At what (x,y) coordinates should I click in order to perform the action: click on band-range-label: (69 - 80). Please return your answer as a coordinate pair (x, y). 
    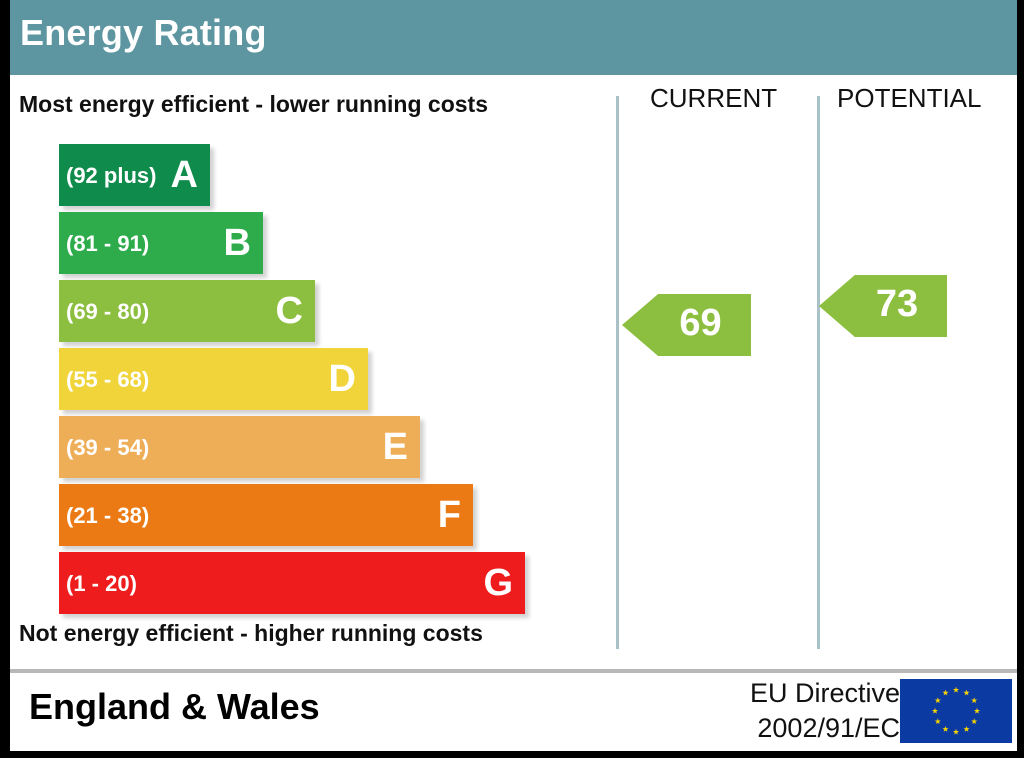
    Looking at the image, I should click on (108, 311).